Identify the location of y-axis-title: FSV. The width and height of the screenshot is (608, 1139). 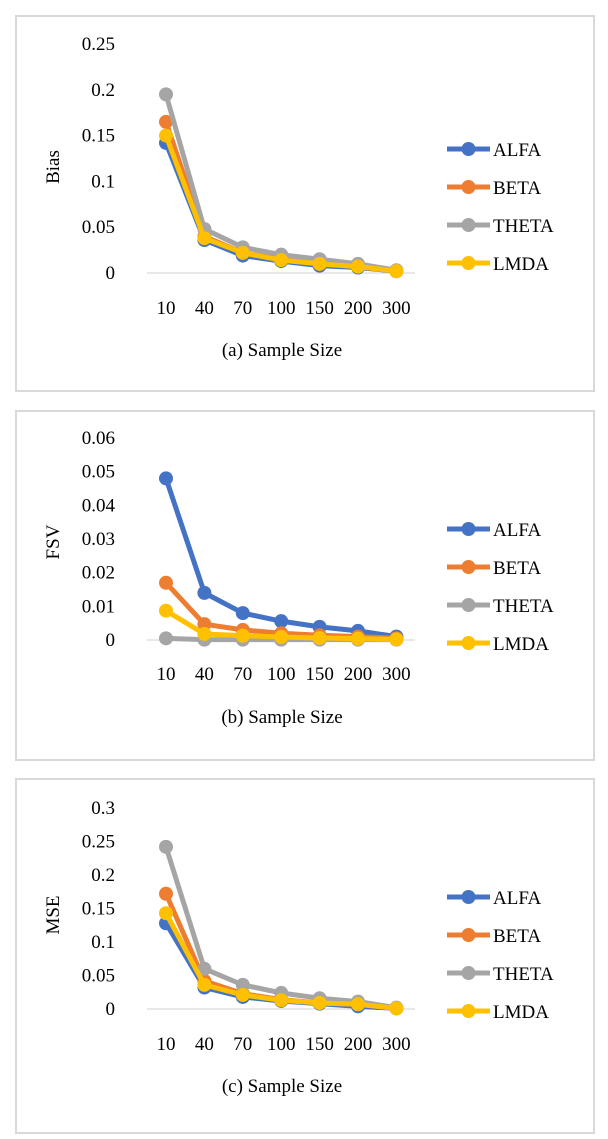
(53, 541).